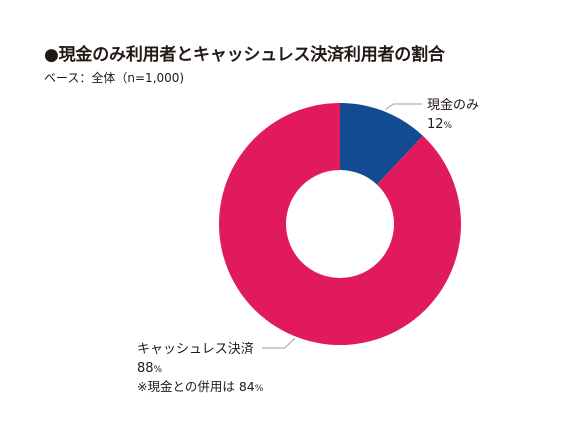 The height and width of the screenshot is (430, 573). I want to click on leader-line-cashless, so click(279, 343).